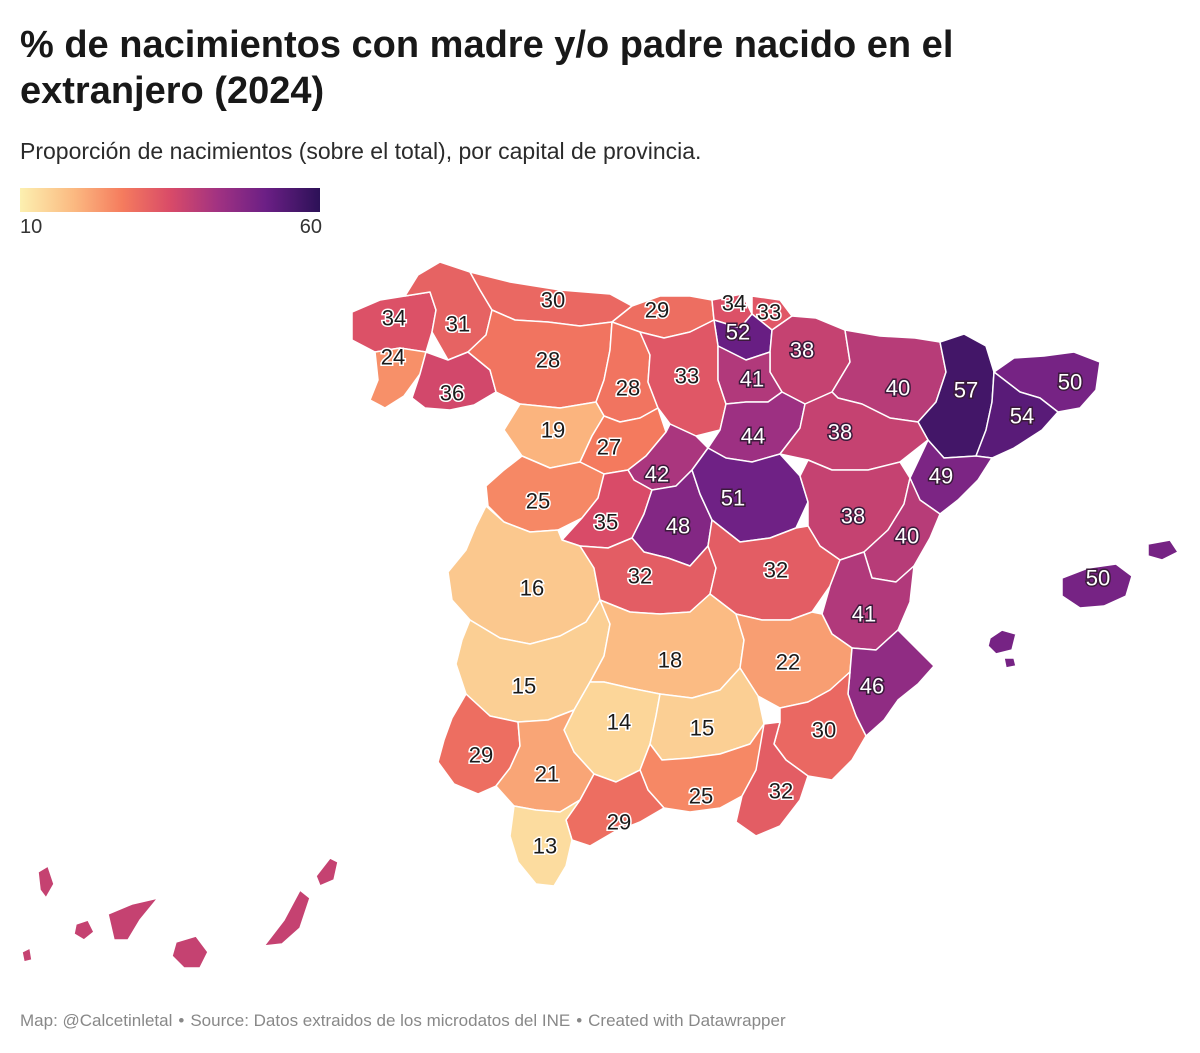 The width and height of the screenshot is (1200, 1053). I want to click on province-value-sevilla: 21, so click(547, 774).